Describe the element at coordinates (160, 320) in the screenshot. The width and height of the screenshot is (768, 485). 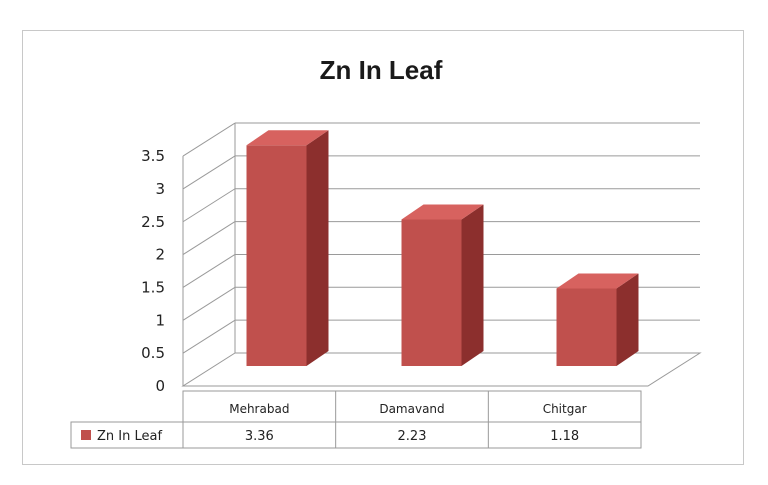
I see `y-tick-label: 1` at that location.